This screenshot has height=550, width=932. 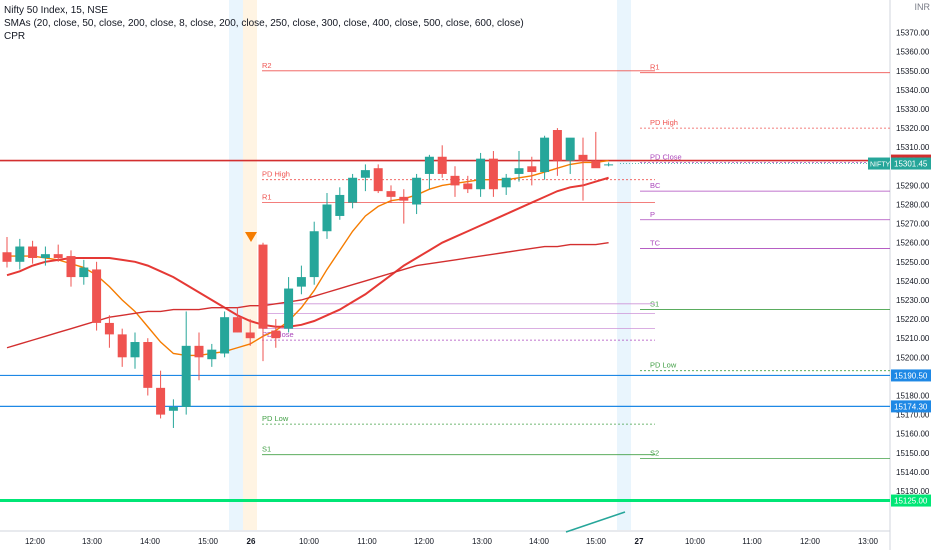 I want to click on symbol-title: Nifty 50 Index, 15, NSE, so click(x=56, y=10).